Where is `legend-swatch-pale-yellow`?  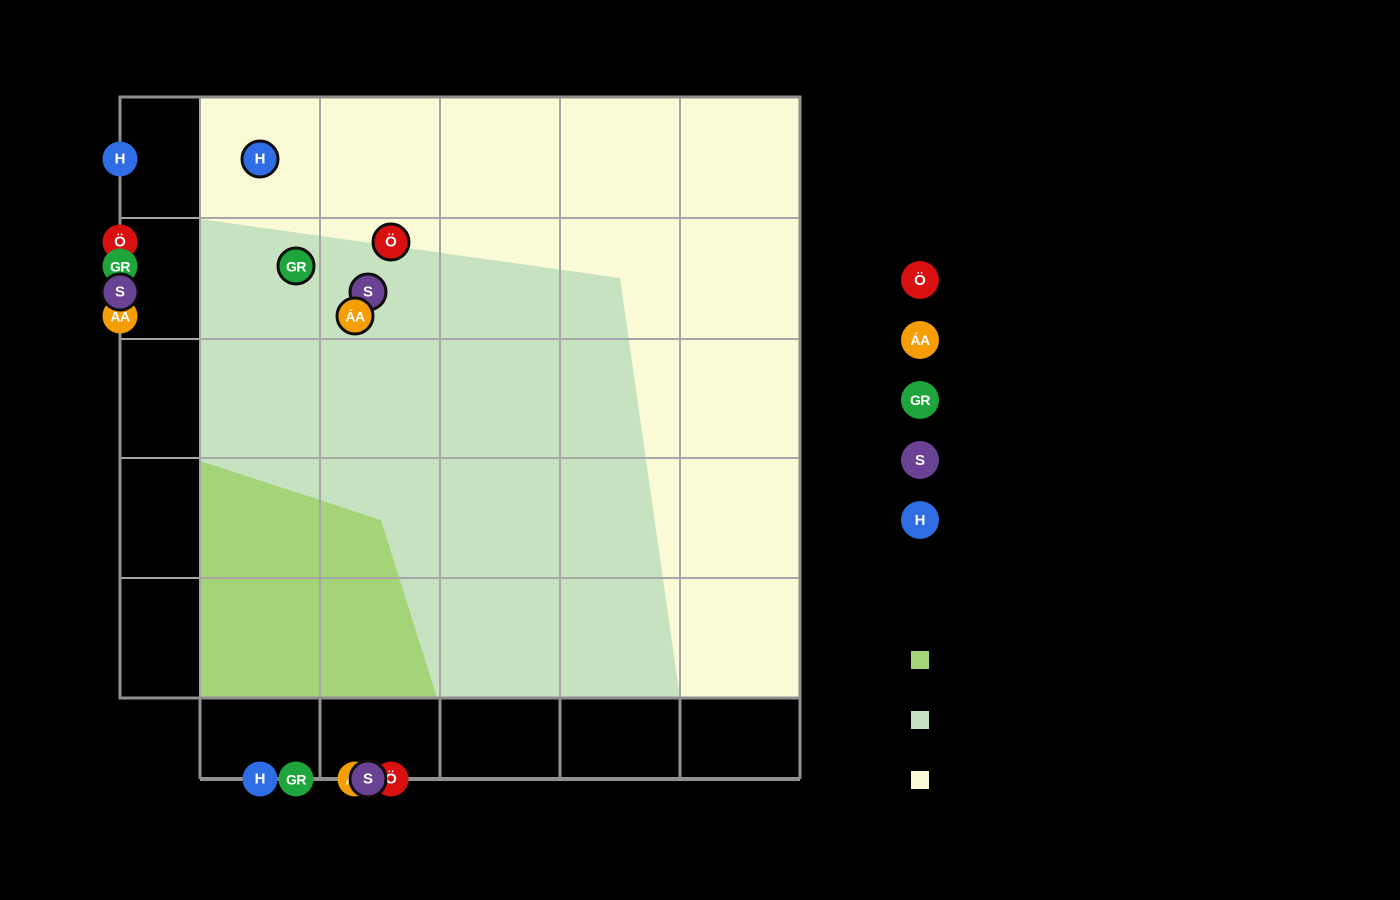 legend-swatch-pale-yellow is located at coordinates (920, 780).